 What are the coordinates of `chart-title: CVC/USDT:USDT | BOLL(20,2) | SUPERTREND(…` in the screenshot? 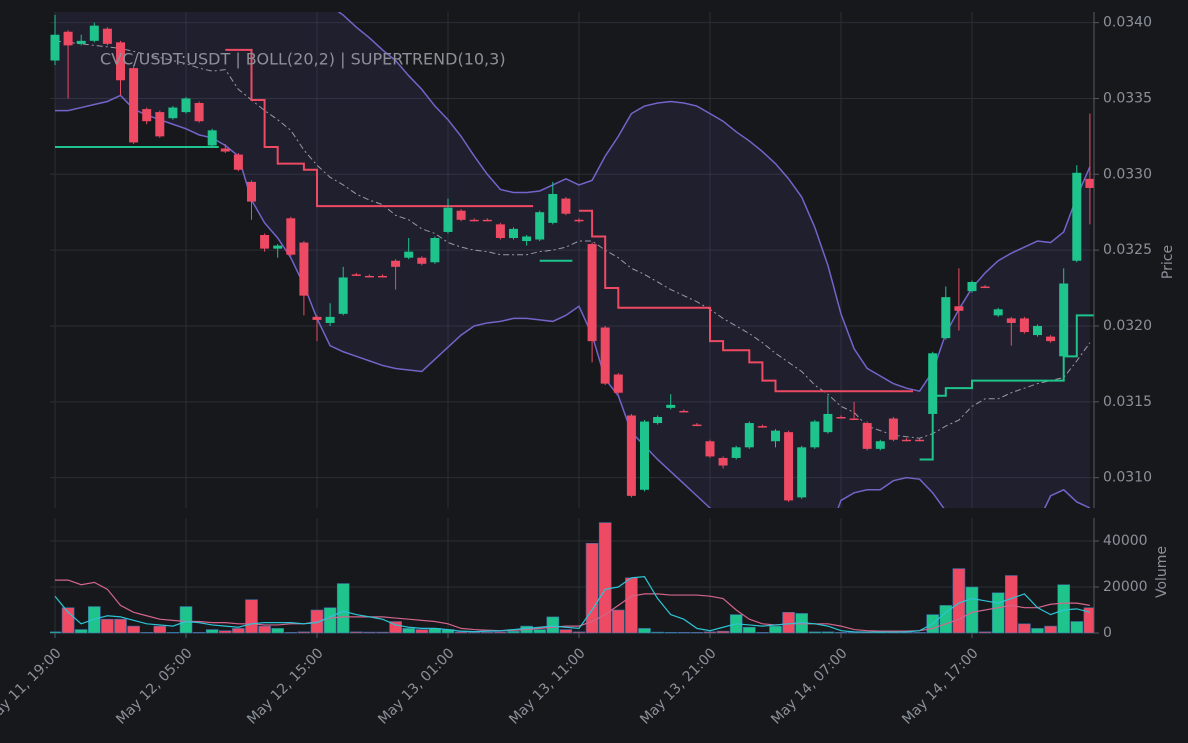 It's located at (303, 59).